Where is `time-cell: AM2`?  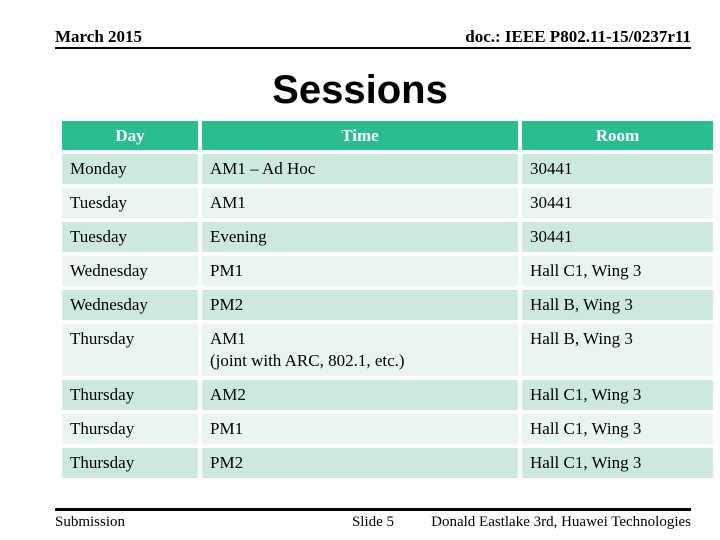
time-cell: AM2 is located at coordinates (360, 395).